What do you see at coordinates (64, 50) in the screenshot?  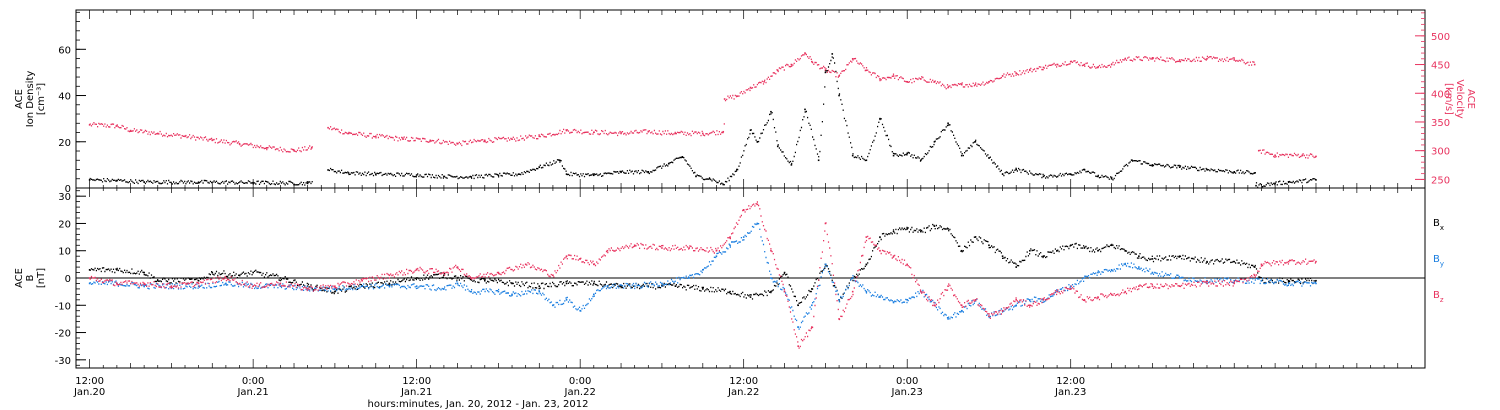 I see `left-tick-label: 60` at bounding box center [64, 50].